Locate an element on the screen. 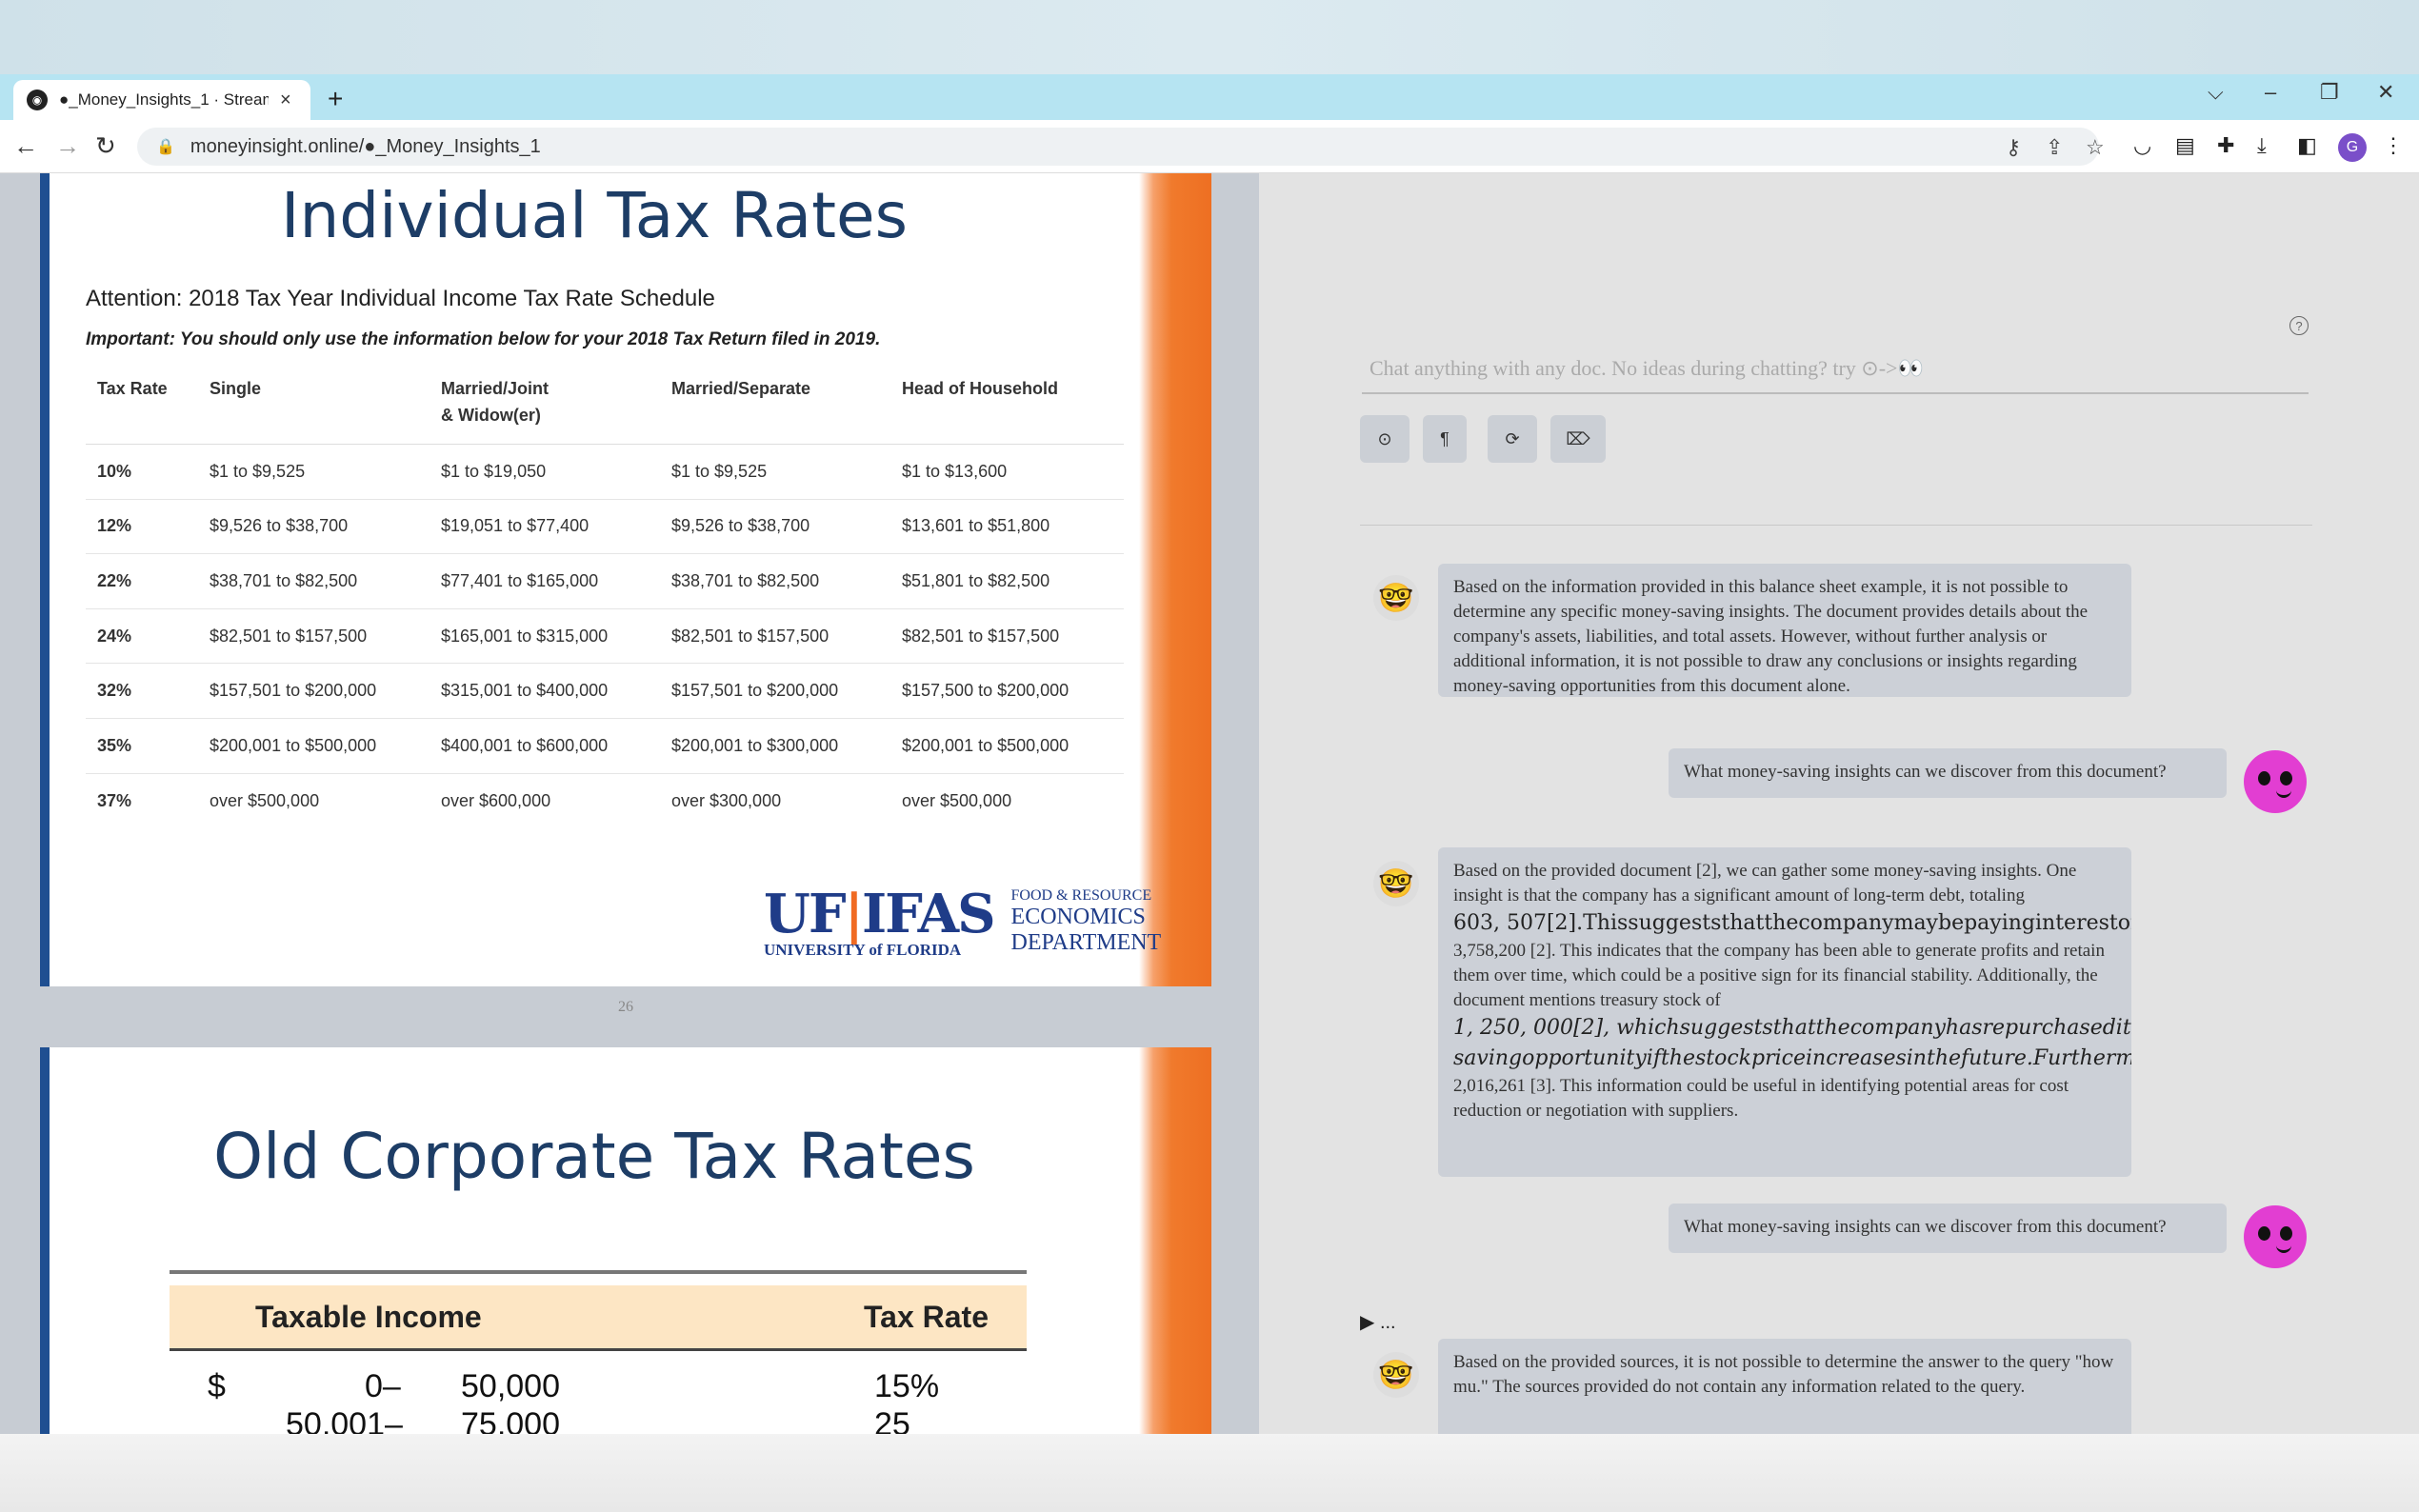  bookmark-star-icon: ☆ is located at coordinates (2095, 147).